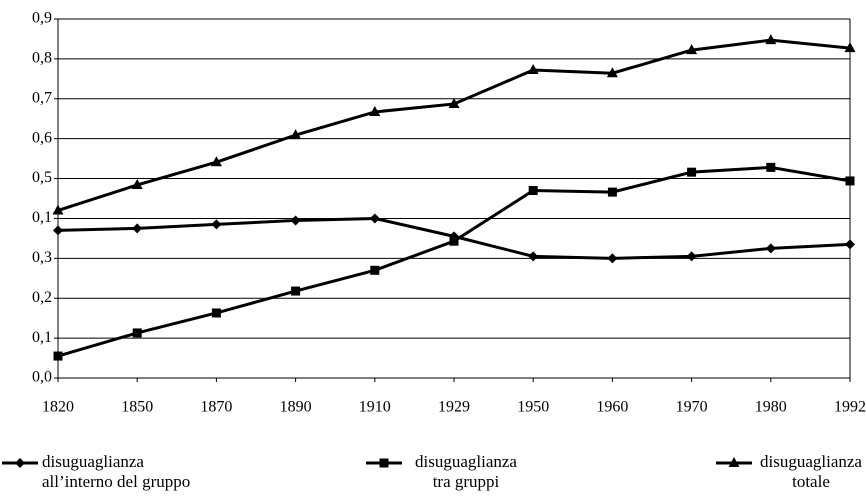 The height and width of the screenshot is (499, 866). I want to click on x-tick-label: 1980, so click(771, 407).